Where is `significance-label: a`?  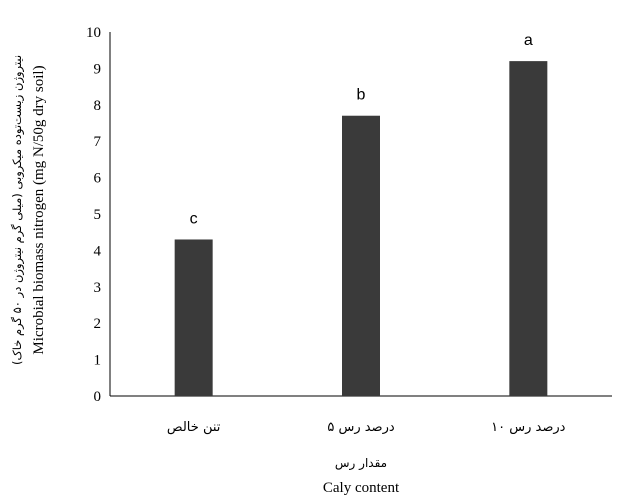
significance-label: a is located at coordinates (528, 40).